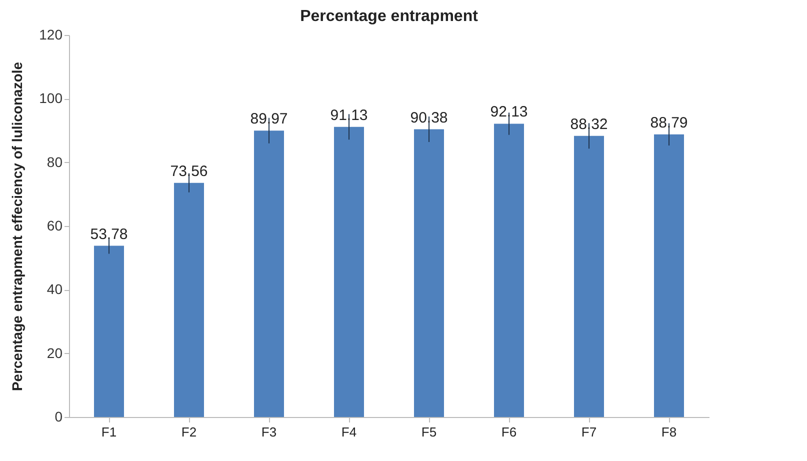 This screenshot has width=807, height=461. I want to click on data-label: 73.56, so click(189, 171).